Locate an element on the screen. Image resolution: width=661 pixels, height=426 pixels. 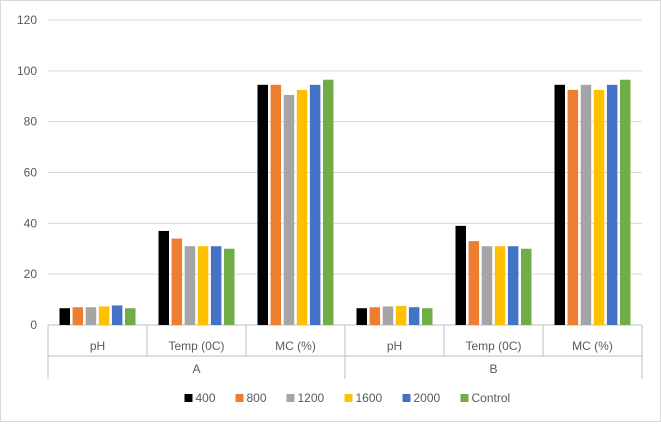
legend: 400 800 1200 1600 2000 Control is located at coordinates (347, 398).